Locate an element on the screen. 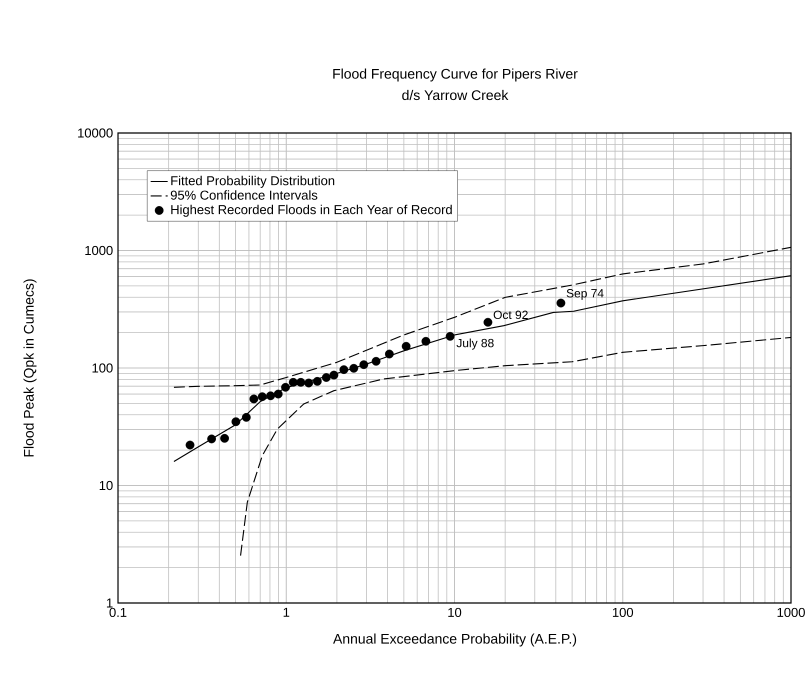 The width and height of the screenshot is (812, 675). x-tick-label: 100 is located at coordinates (623, 612).